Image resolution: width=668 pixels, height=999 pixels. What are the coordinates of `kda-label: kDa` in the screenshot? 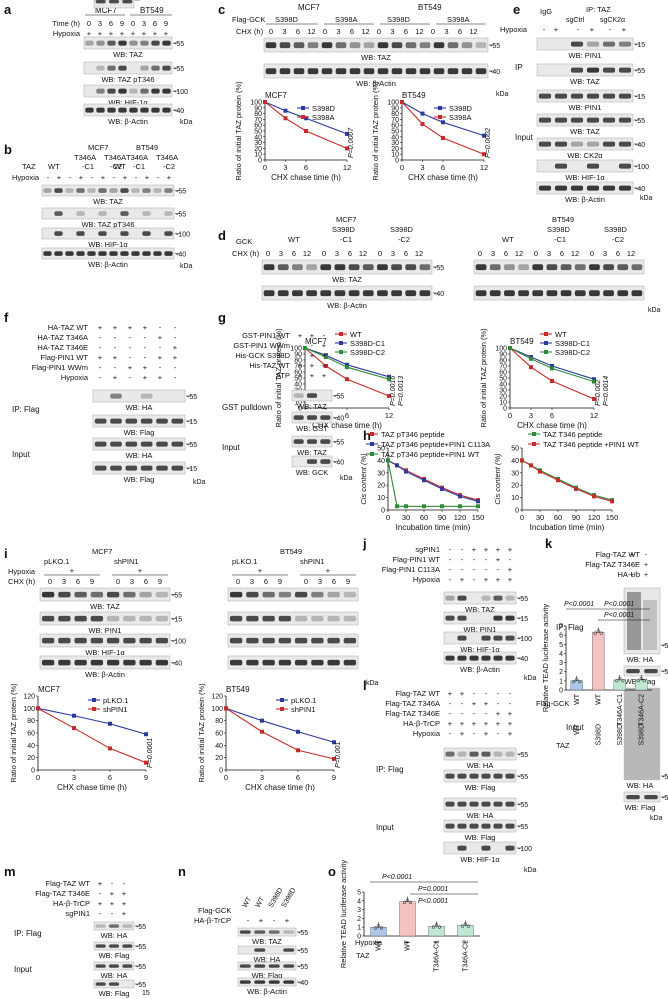 It's located at (530, 678).